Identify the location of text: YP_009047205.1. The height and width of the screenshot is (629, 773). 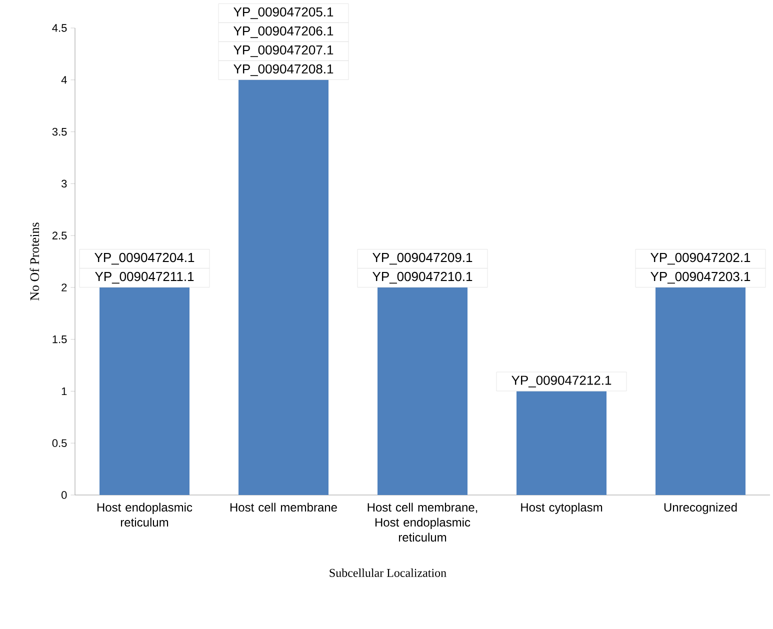
(284, 13).